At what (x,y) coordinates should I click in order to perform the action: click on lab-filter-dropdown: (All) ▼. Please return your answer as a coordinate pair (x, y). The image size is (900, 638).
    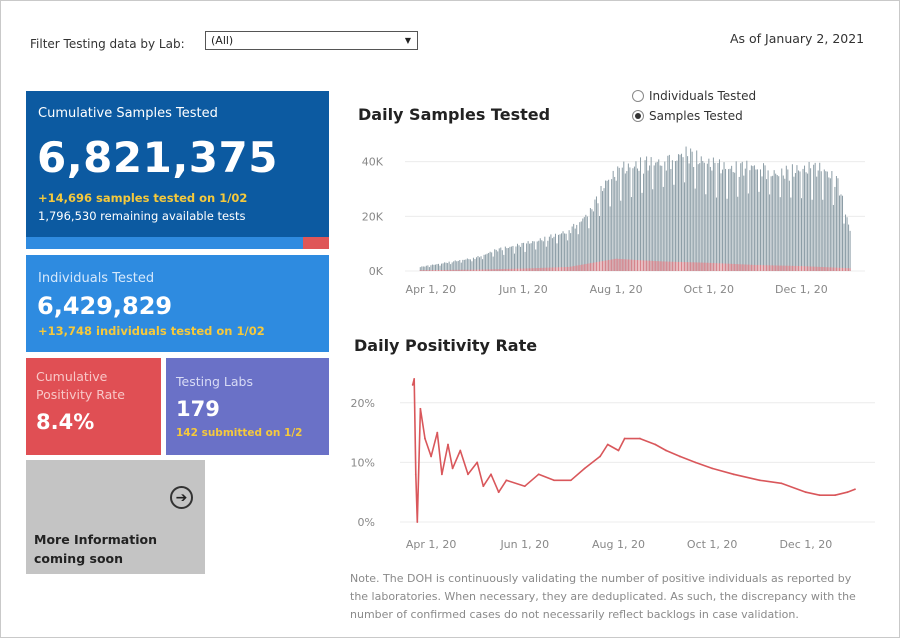
    Looking at the image, I should click on (311, 40).